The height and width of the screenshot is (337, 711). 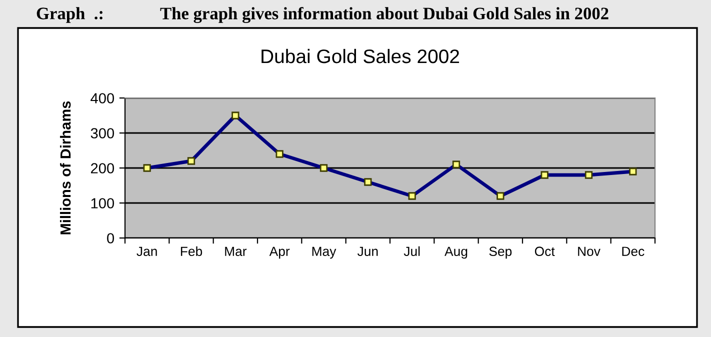 I want to click on x-tick-label: Jan, so click(x=146, y=251).